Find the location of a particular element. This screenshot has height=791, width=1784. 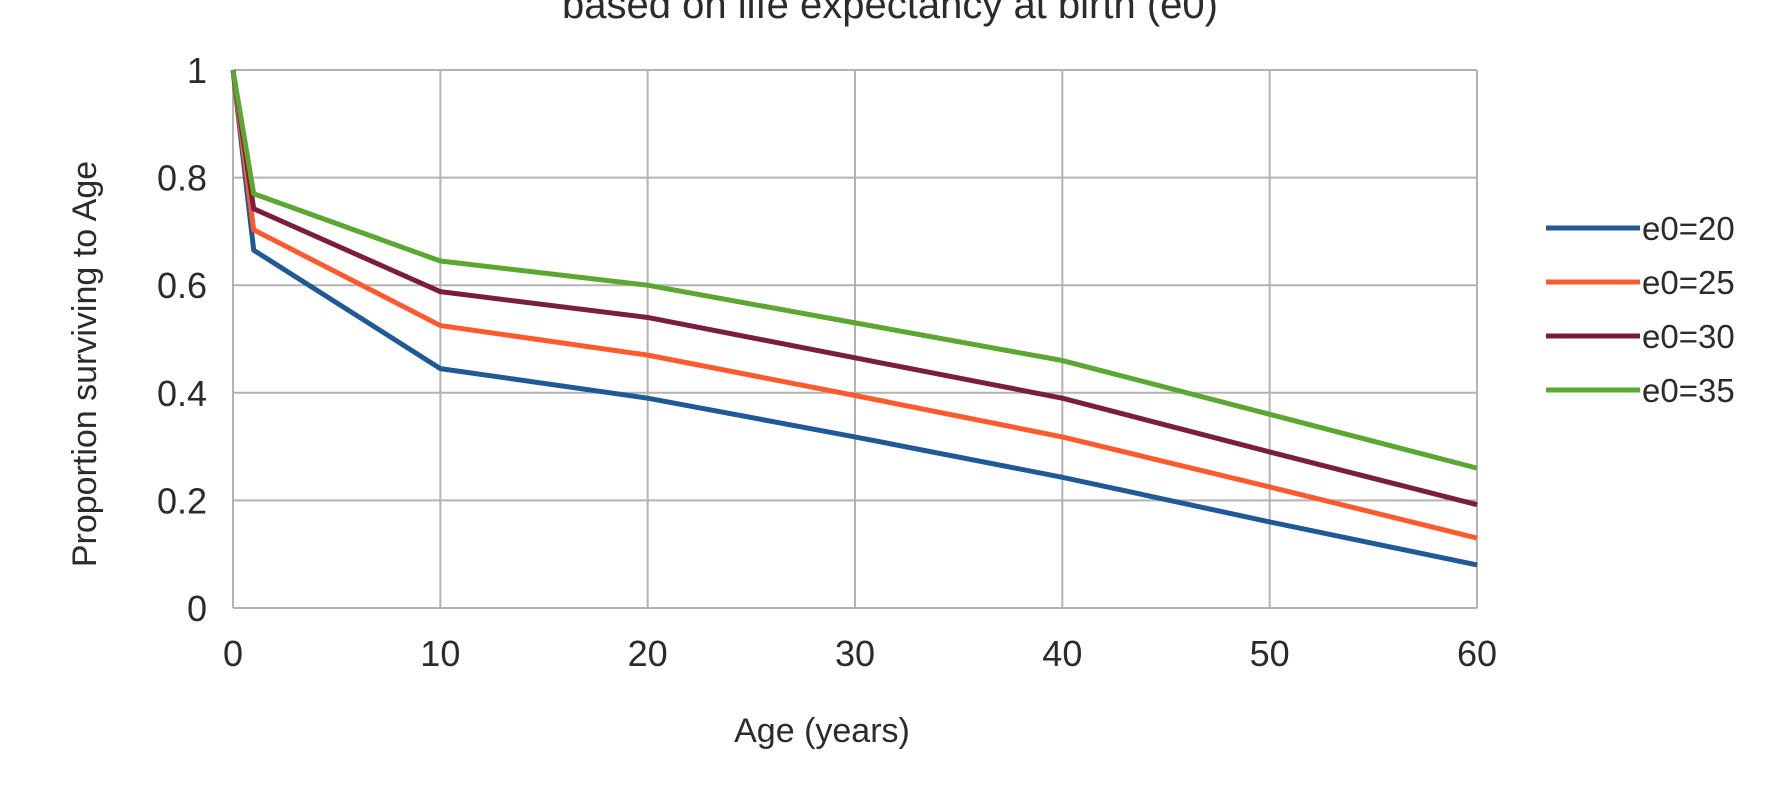

x-axis-label: Age (years) is located at coordinates (822, 731).